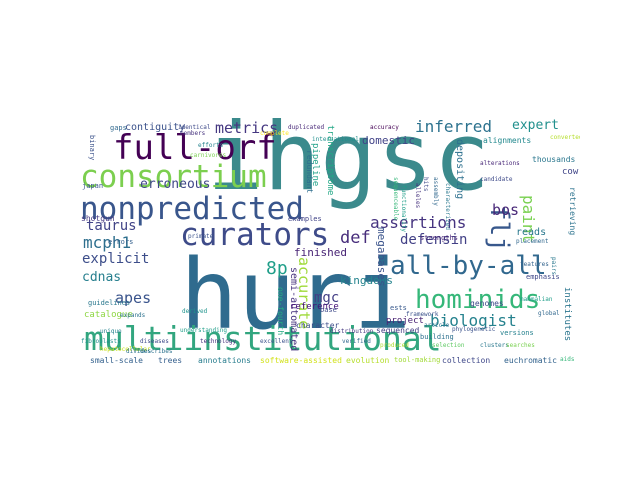  I want to click on word-technology: technology, so click(218, 341).